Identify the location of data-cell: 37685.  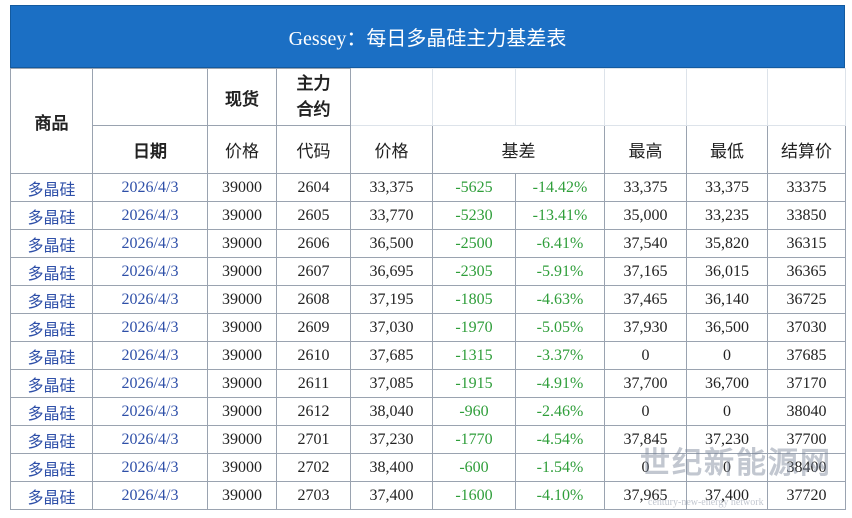
(806, 355).